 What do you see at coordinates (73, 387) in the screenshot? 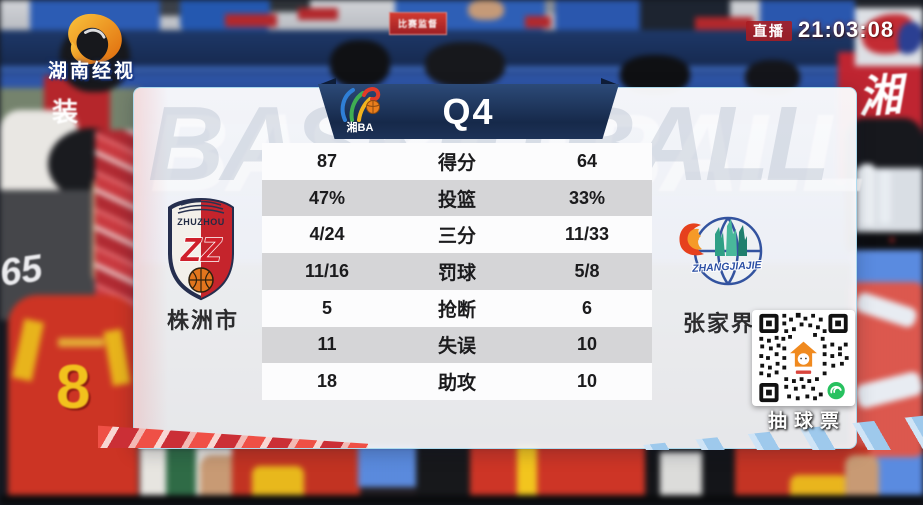
I see `jersey-number-8: 8` at bounding box center [73, 387].